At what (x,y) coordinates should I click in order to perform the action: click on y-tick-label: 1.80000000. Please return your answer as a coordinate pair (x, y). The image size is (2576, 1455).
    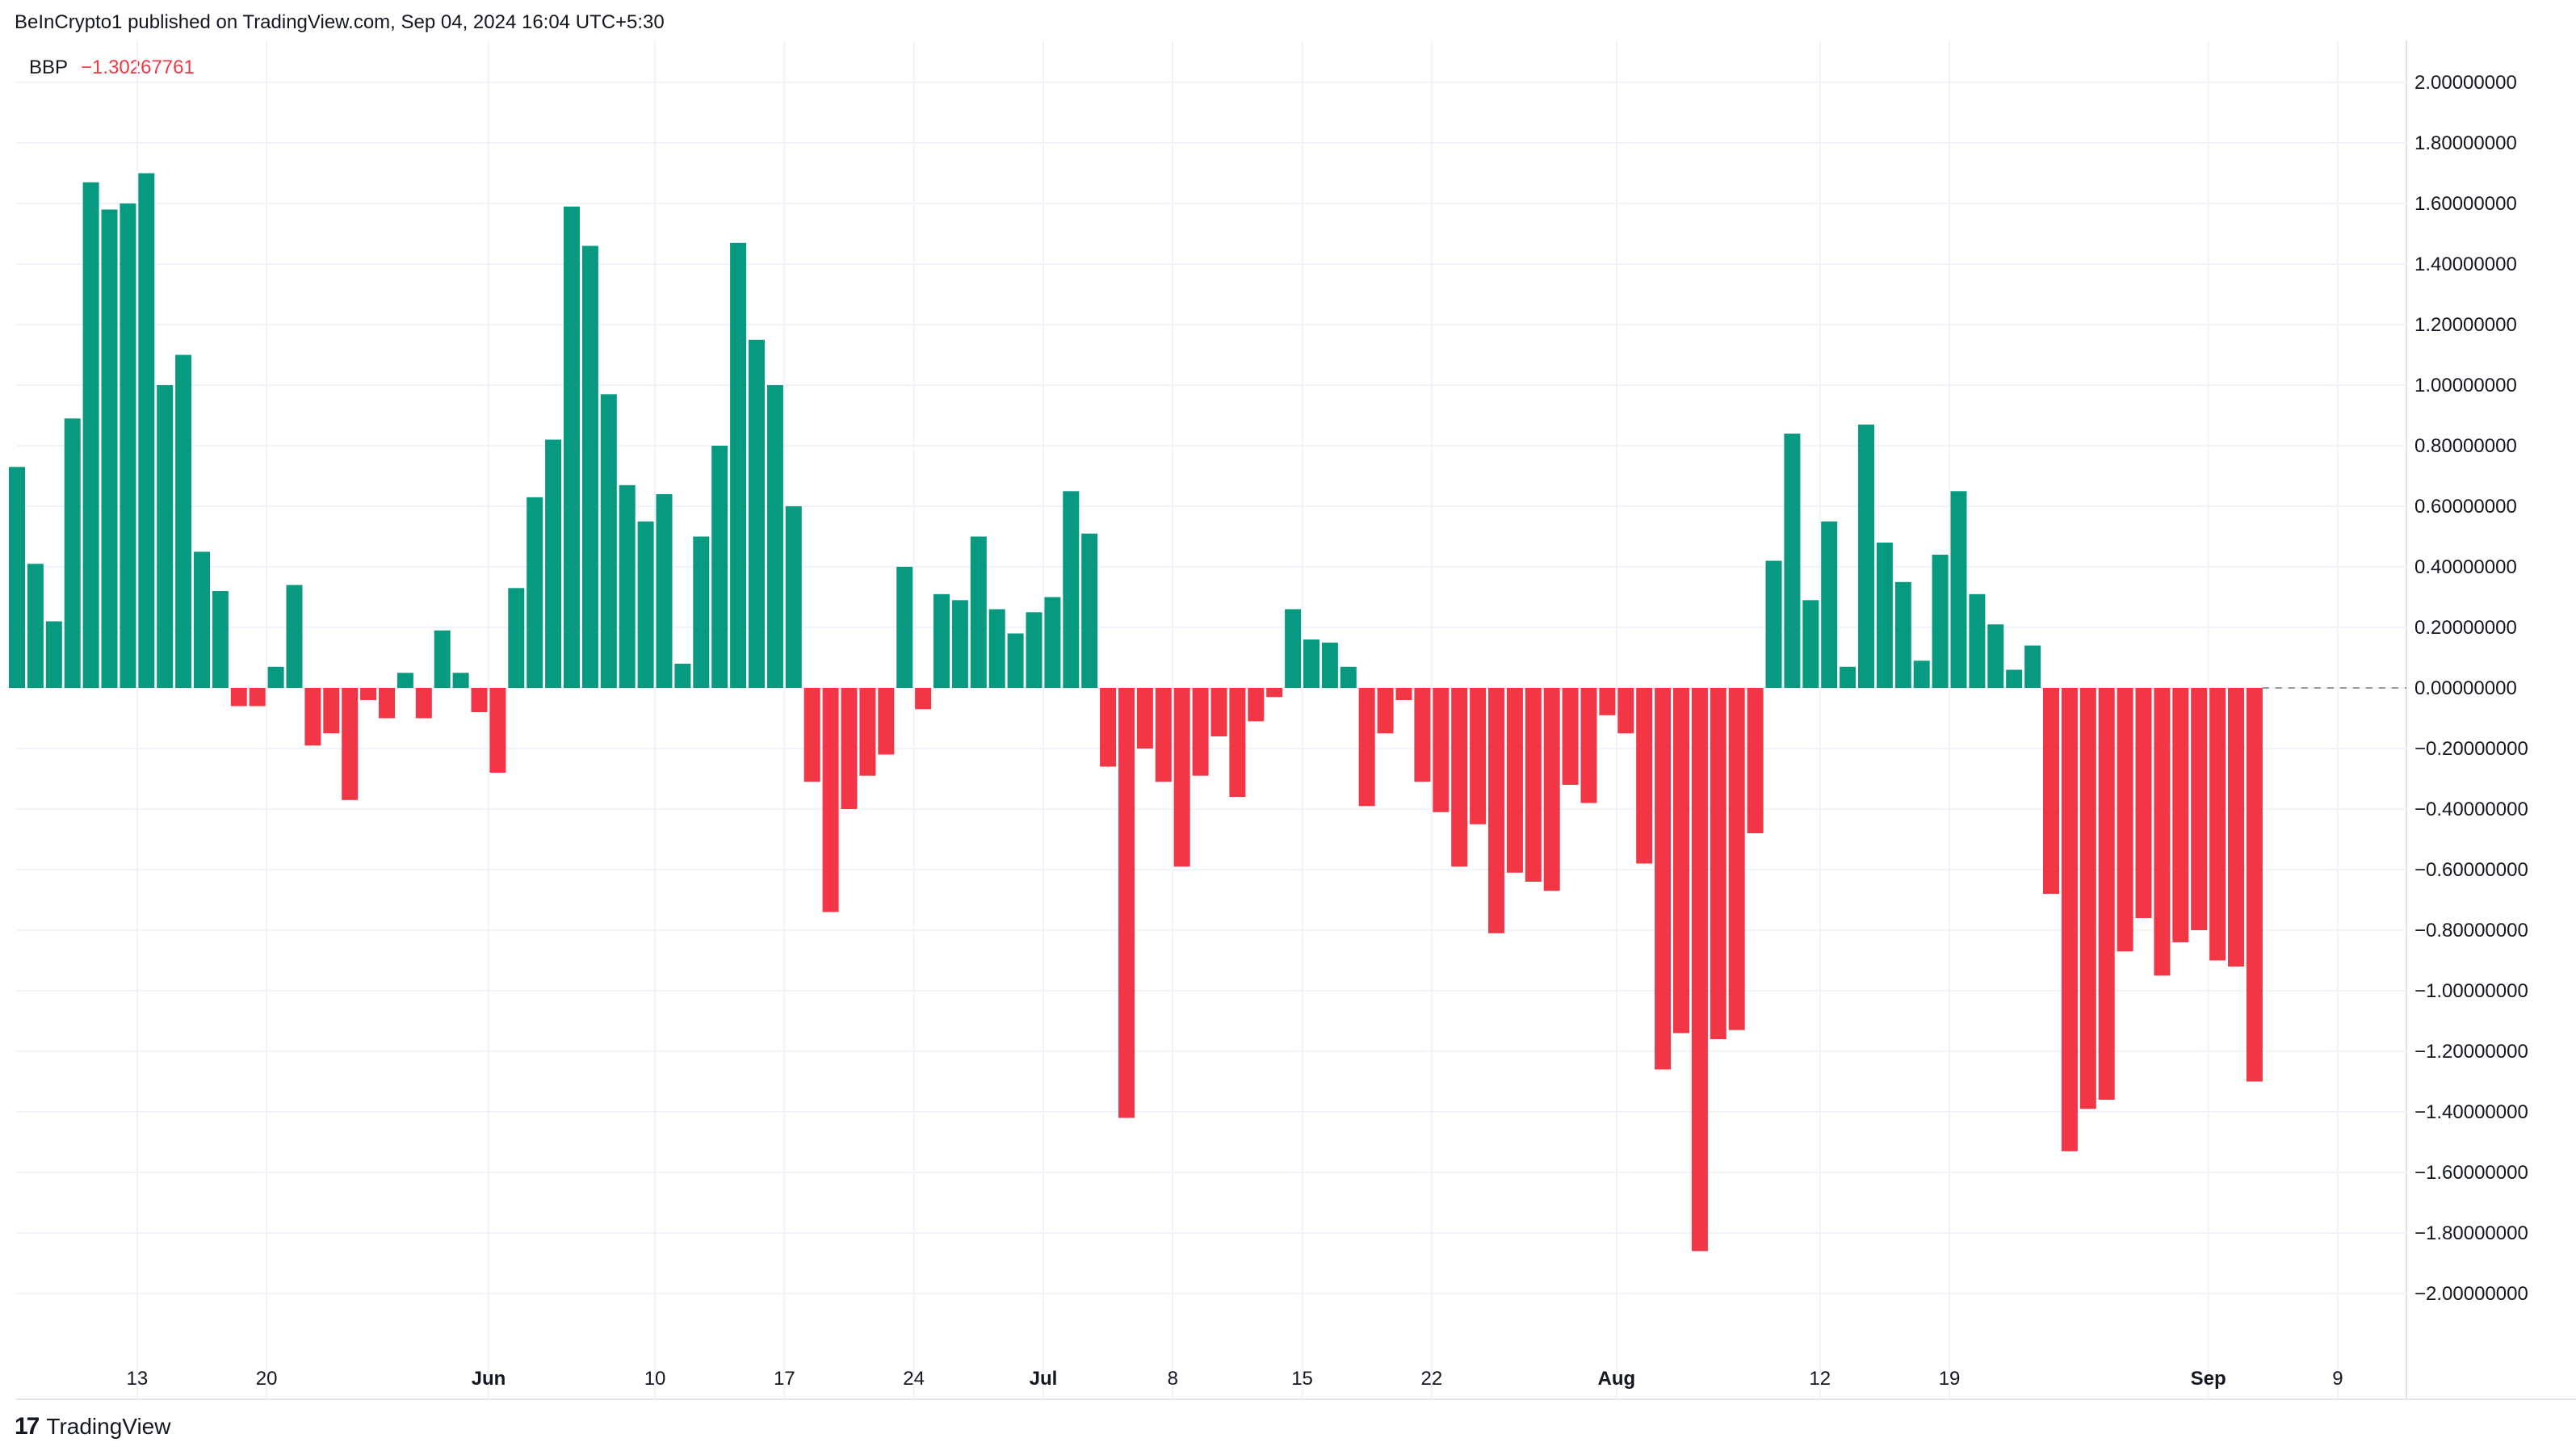
    Looking at the image, I should click on (2465, 143).